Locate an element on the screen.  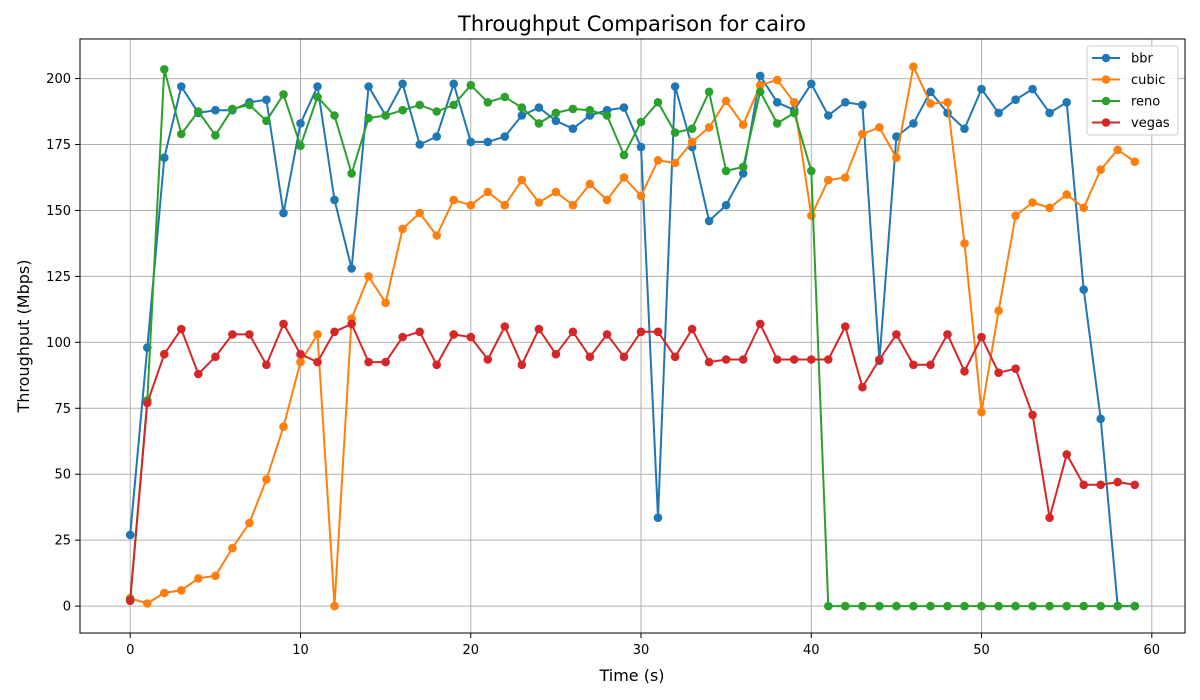
legend: bbr cubic reno vegas is located at coordinates (1132, 90).